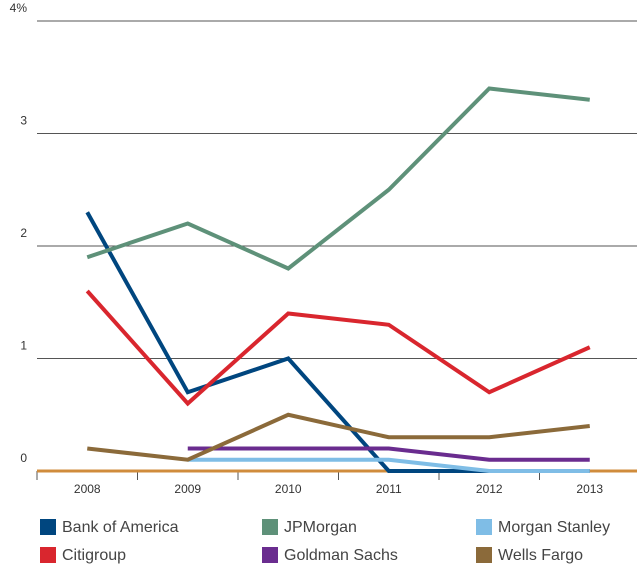  Describe the element at coordinates (23, 233) in the screenshot. I see `y-tick-label: 2` at that location.